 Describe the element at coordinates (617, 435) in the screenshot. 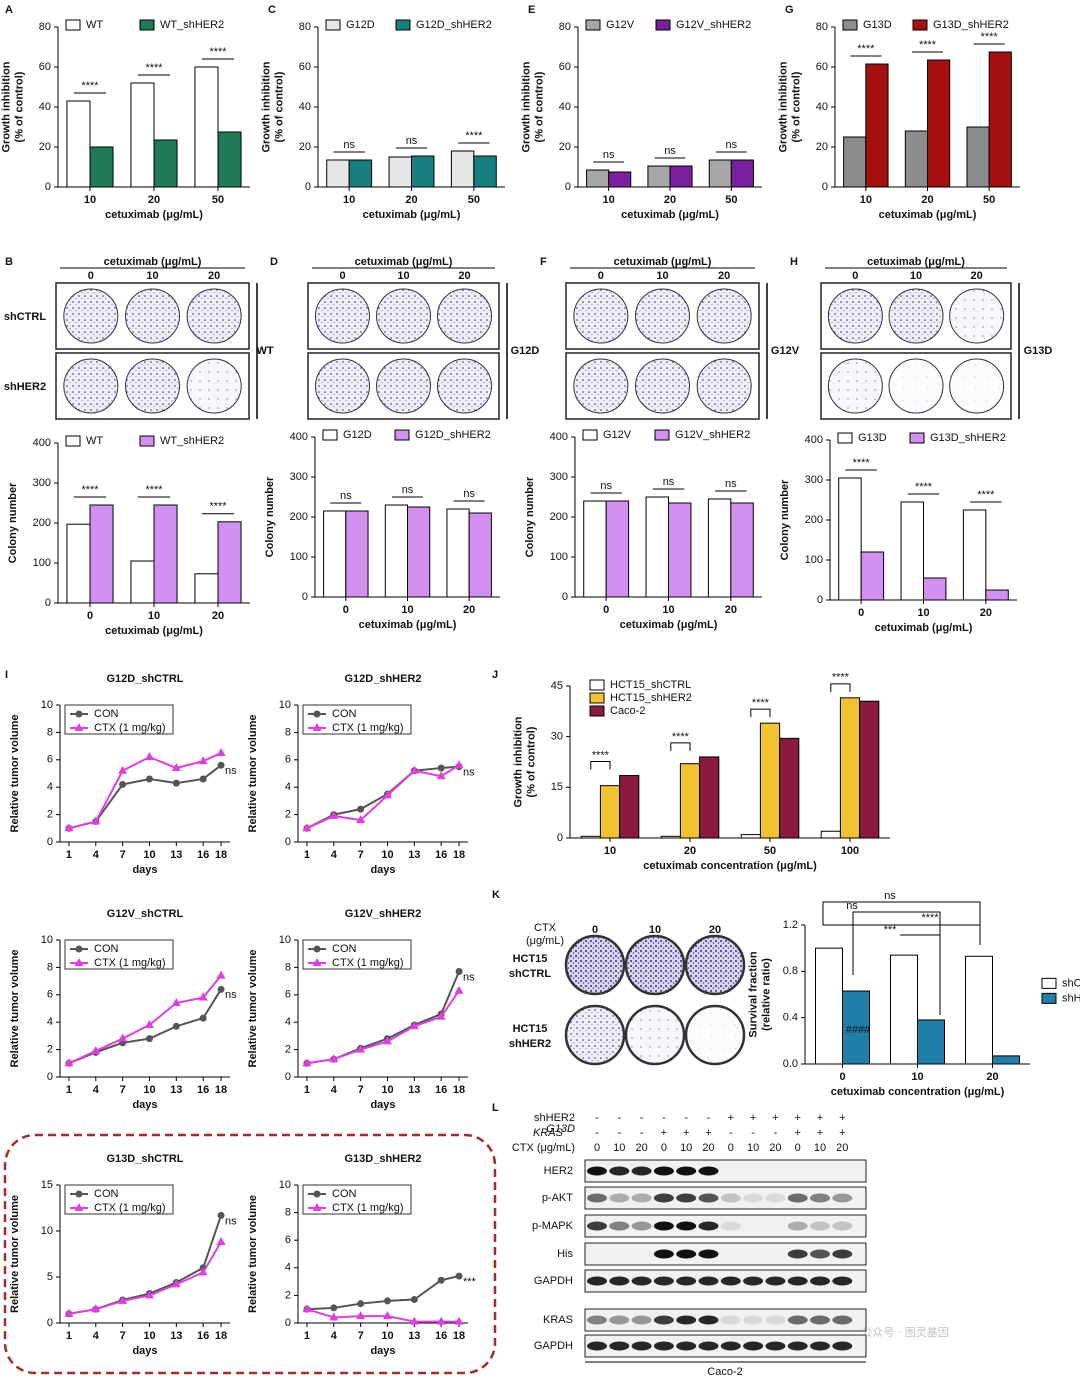

I see `legend-label: G12V` at that location.